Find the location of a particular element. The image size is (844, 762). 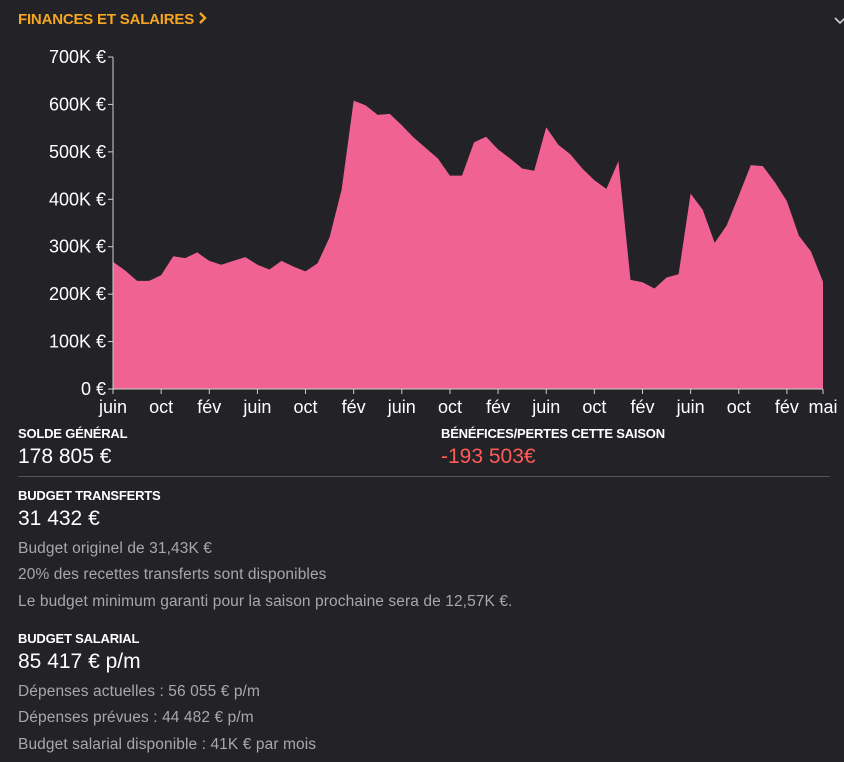

x-tick-label: mai is located at coordinates (822, 407).